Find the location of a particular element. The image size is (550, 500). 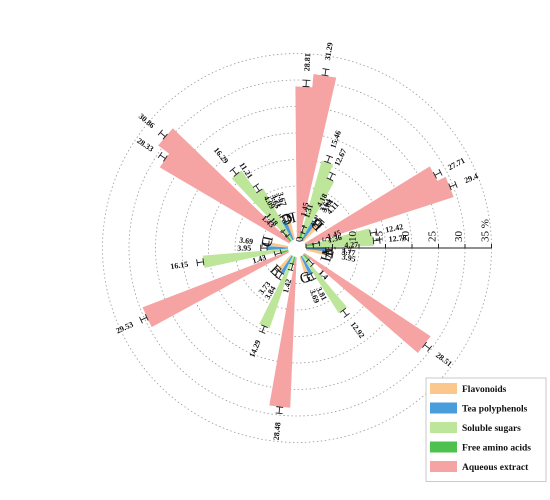

legend-swatch-soluble-sugars is located at coordinates (443, 427).